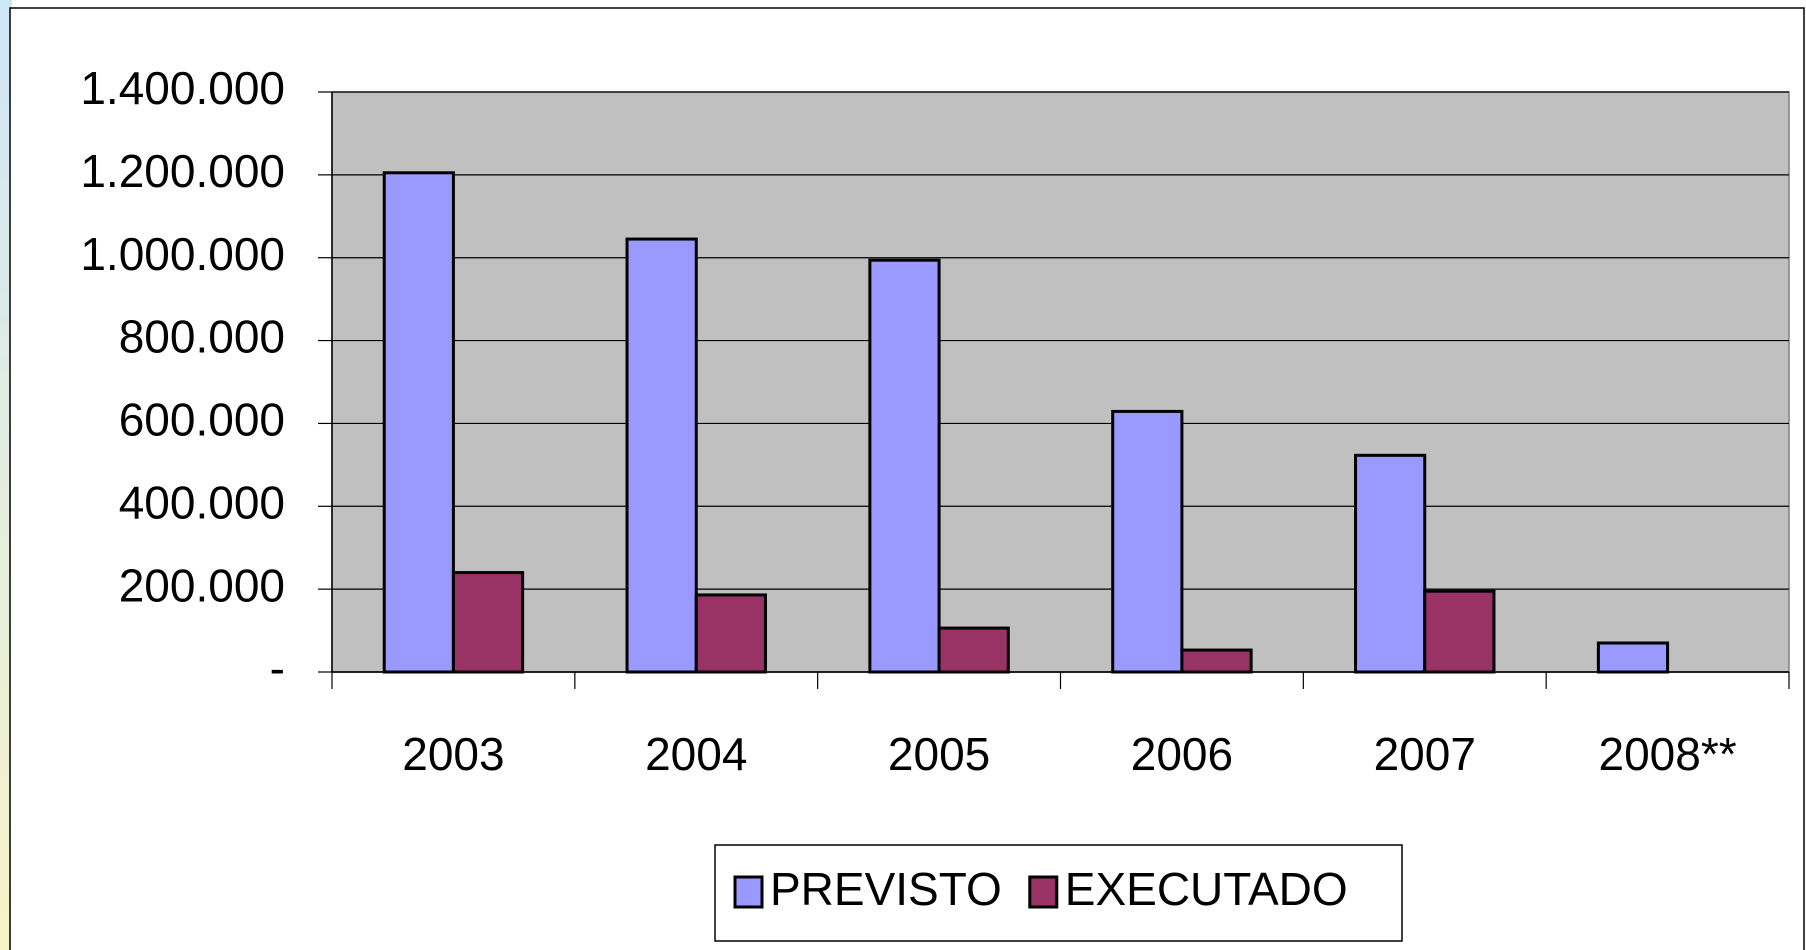 This screenshot has width=1806, height=950. I want to click on y-tick-label: 600.000, so click(202, 420).